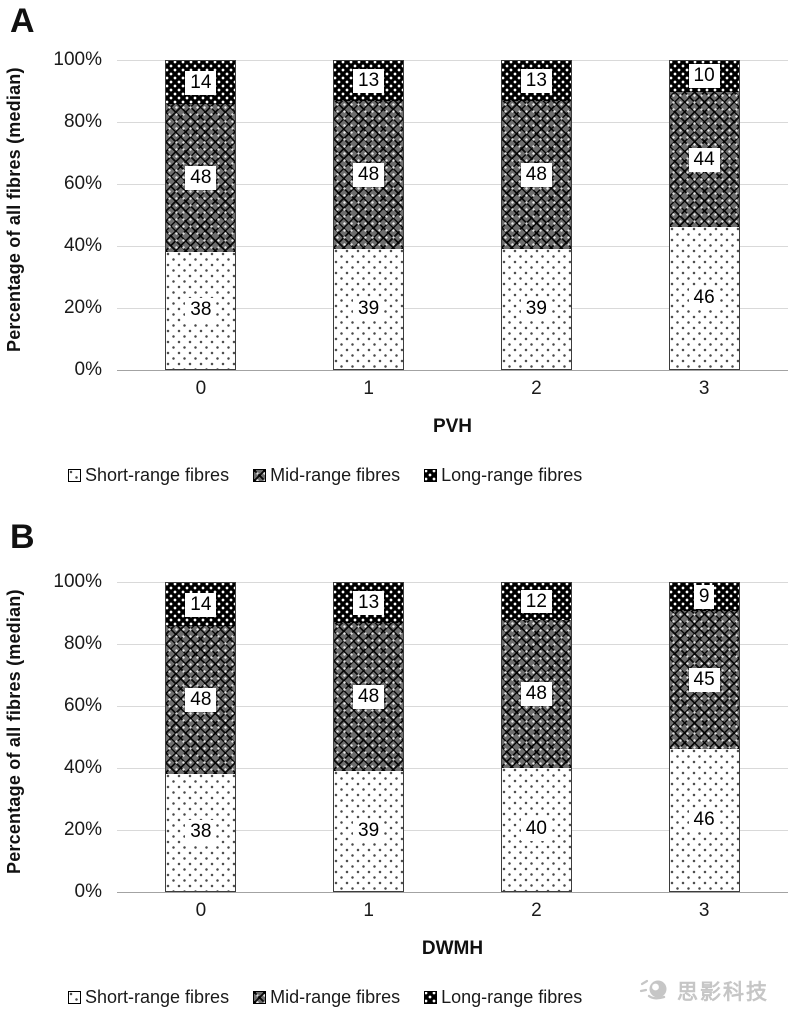  I want to click on y-tick-label: 0%, so click(88, 891).